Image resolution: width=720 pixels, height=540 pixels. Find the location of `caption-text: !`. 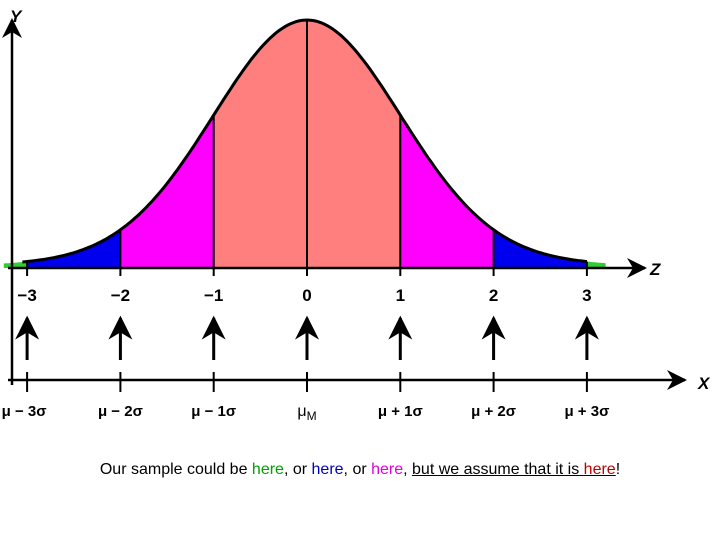

caption-text: ! is located at coordinates (618, 469).